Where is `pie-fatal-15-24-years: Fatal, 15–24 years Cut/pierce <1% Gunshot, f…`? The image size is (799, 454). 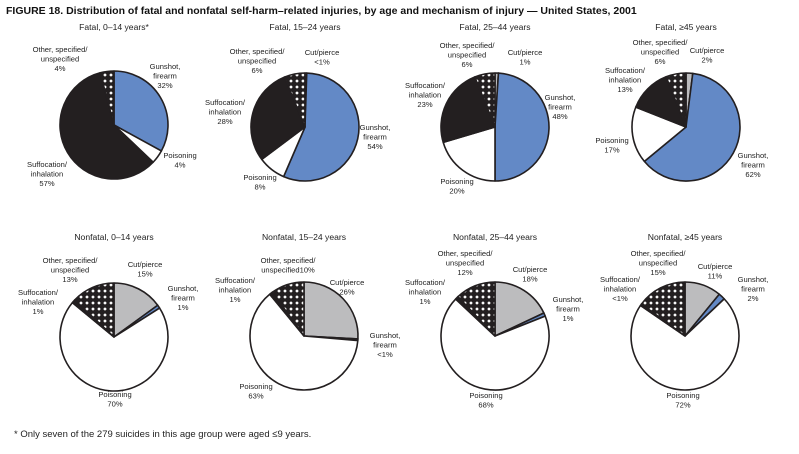 pie-fatal-15-24-years: Fatal, 15–24 years Cut/pierce <1% Gunshot, f… is located at coordinates (297, 107).